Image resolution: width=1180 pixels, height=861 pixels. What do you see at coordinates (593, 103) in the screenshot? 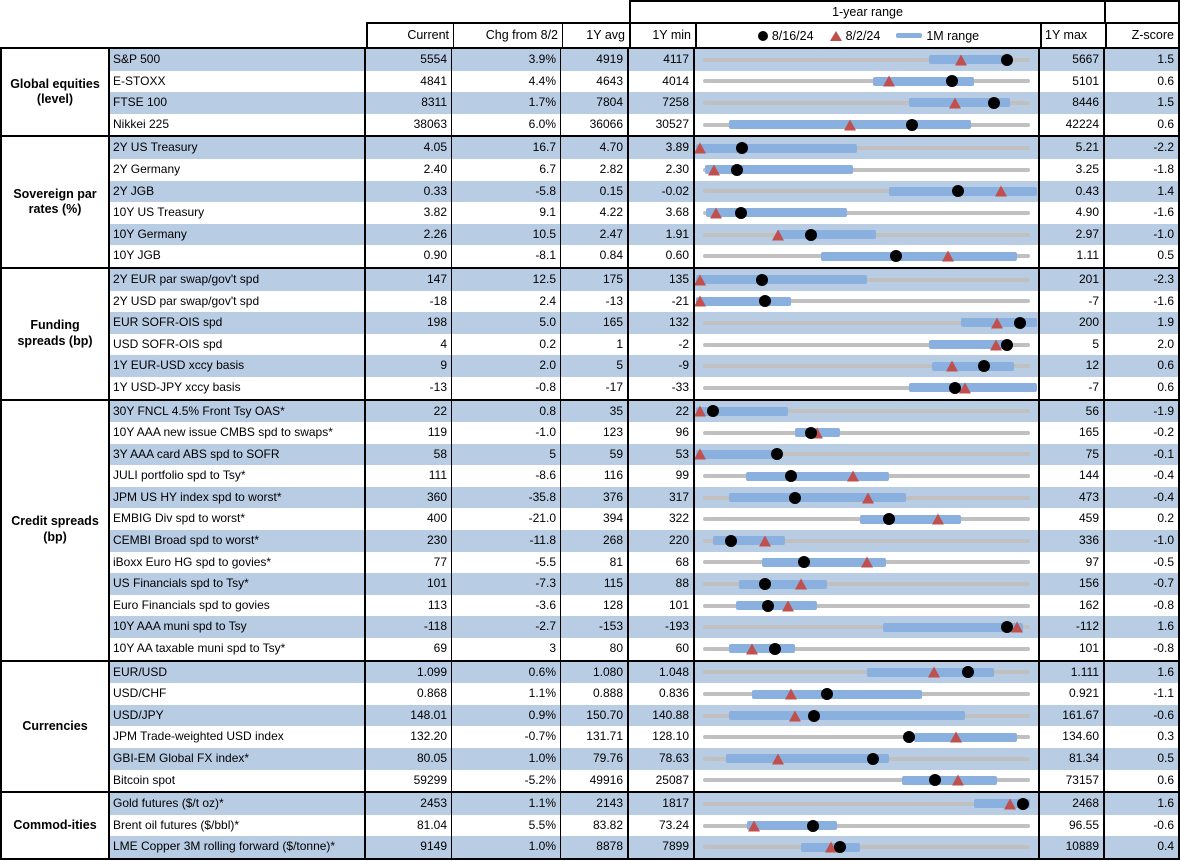
I see `avg-value: 7804` at bounding box center [593, 103].